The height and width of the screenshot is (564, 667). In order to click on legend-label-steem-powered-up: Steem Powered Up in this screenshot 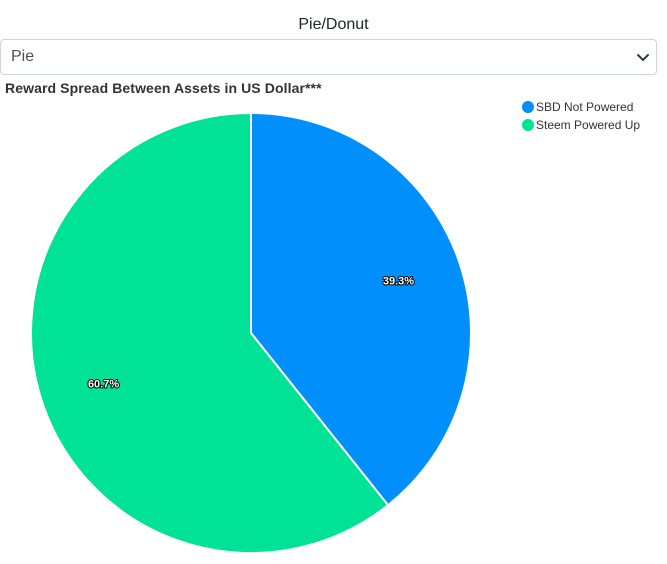, I will do `click(588, 125)`.